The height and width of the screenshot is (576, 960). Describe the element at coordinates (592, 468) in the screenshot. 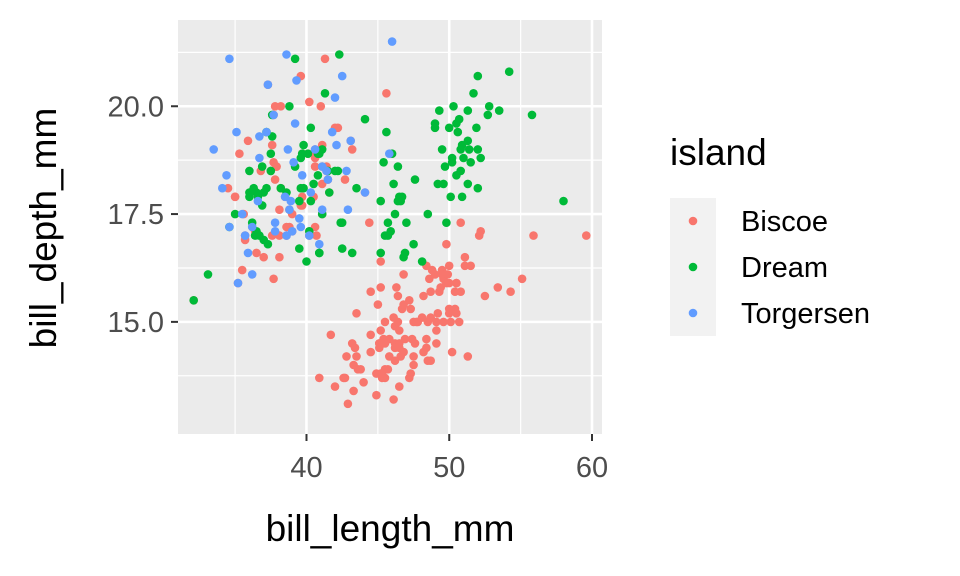

I see `x-tick-label: 60` at that location.